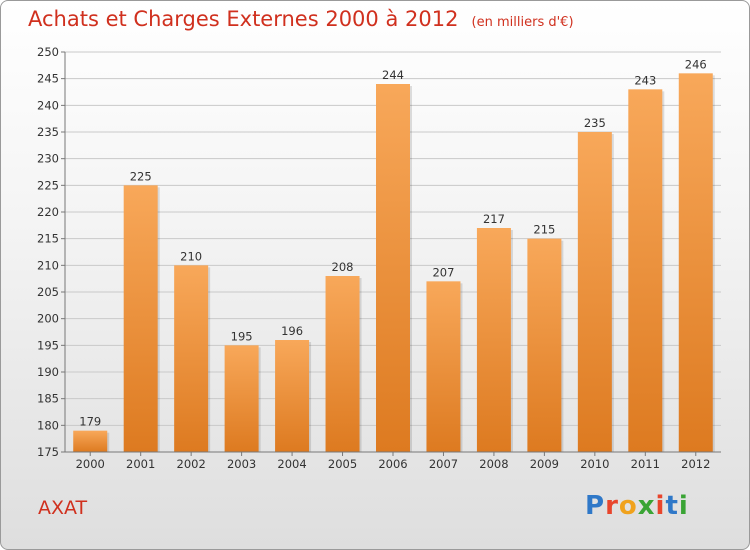 This screenshot has width=750, height=550. Describe the element at coordinates (242, 336) in the screenshot. I see `bar-value-label: 195` at that location.